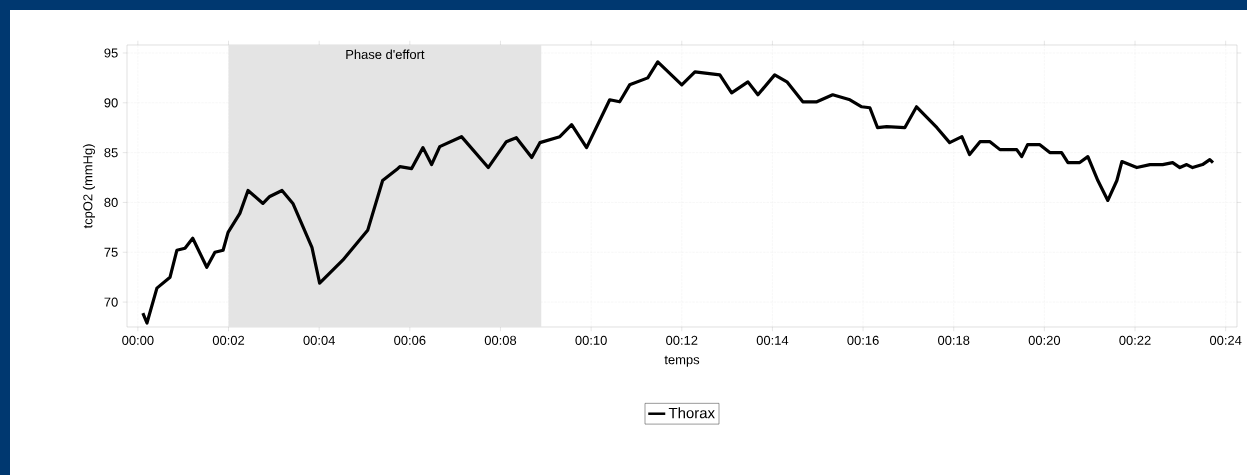 The height and width of the screenshot is (475, 1247). Describe the element at coordinates (111, 252) in the screenshot. I see `y-tick-label: 75` at that location.